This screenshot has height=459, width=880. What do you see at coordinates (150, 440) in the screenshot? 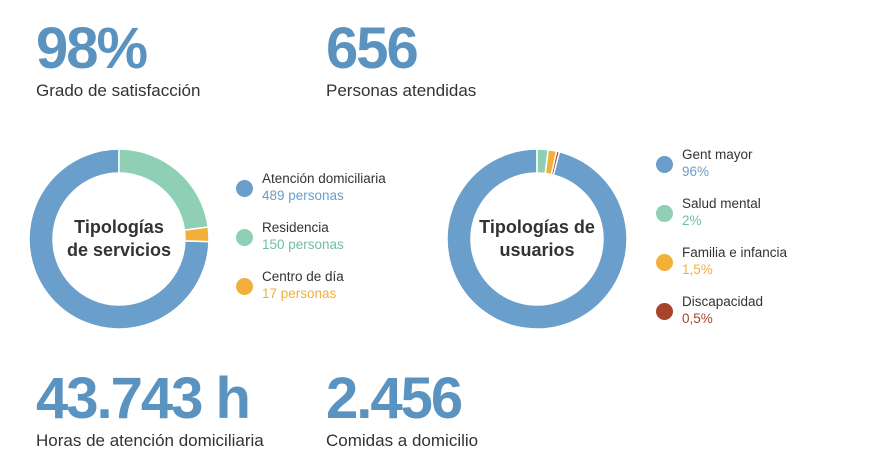
I see `stat-label: Horas de atención domiciliaria` at bounding box center [150, 440].